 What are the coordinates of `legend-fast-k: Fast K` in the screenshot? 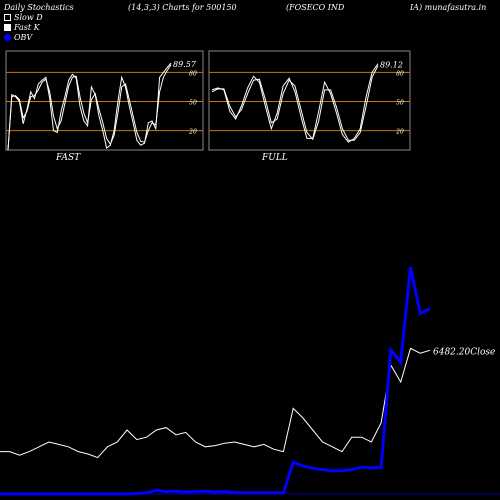 It's located at (22, 27).